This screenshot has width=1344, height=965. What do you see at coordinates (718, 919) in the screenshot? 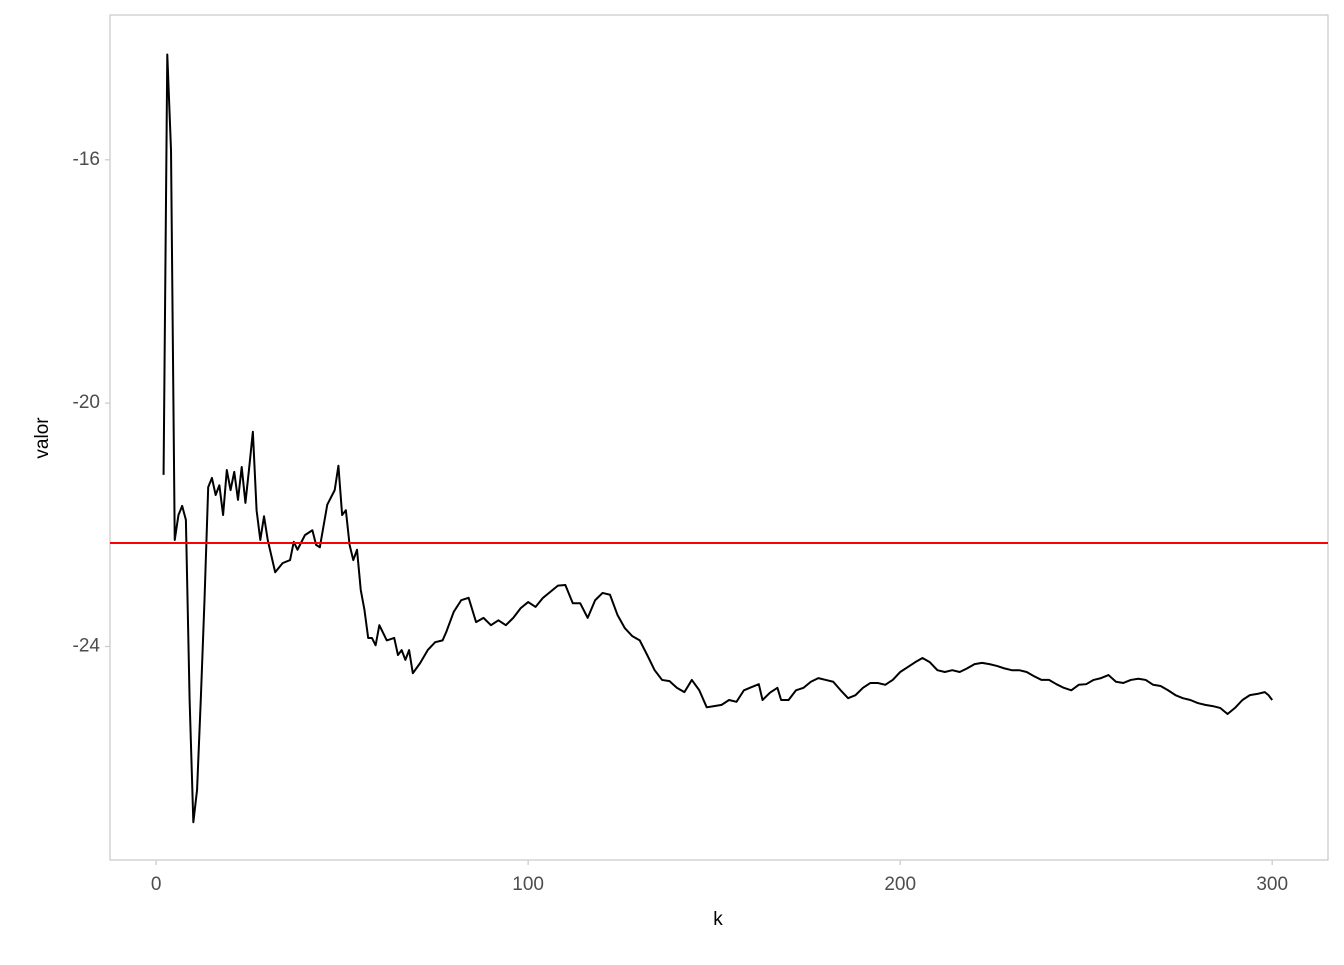
I see `x-axis-label: k` at bounding box center [718, 919].